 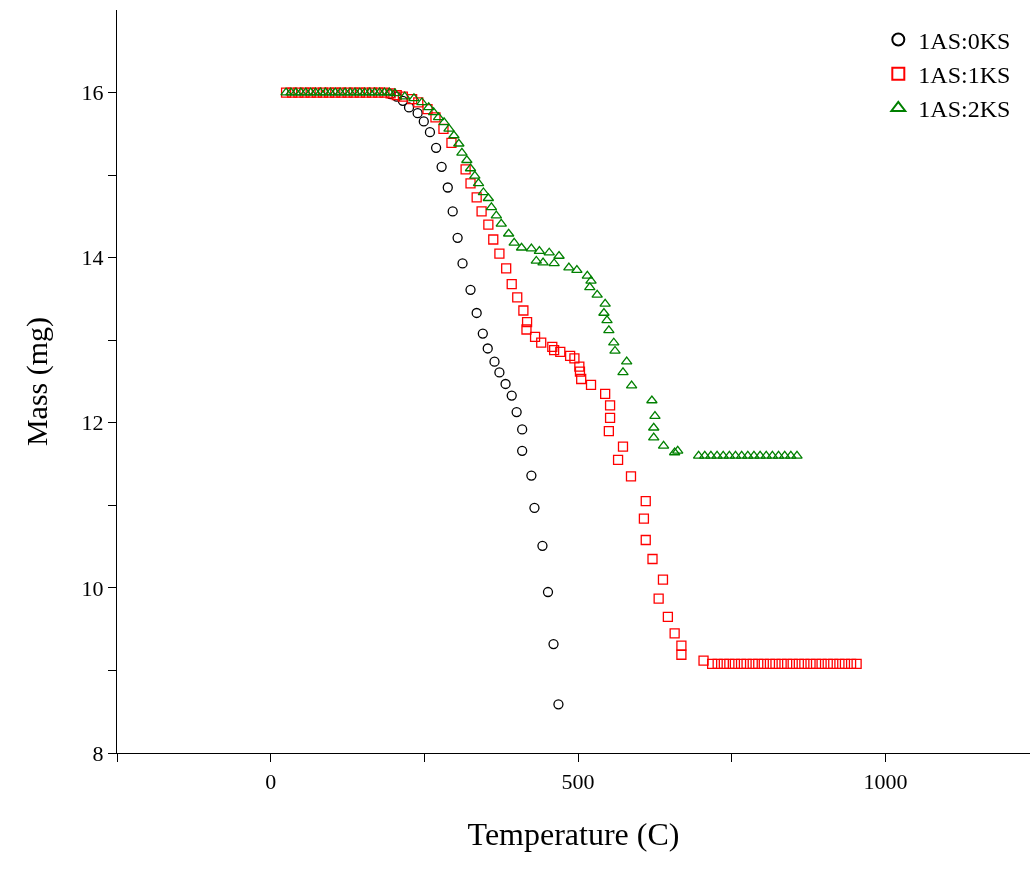 I want to click on legend-label: 1AS:2KS, so click(x=964, y=109).